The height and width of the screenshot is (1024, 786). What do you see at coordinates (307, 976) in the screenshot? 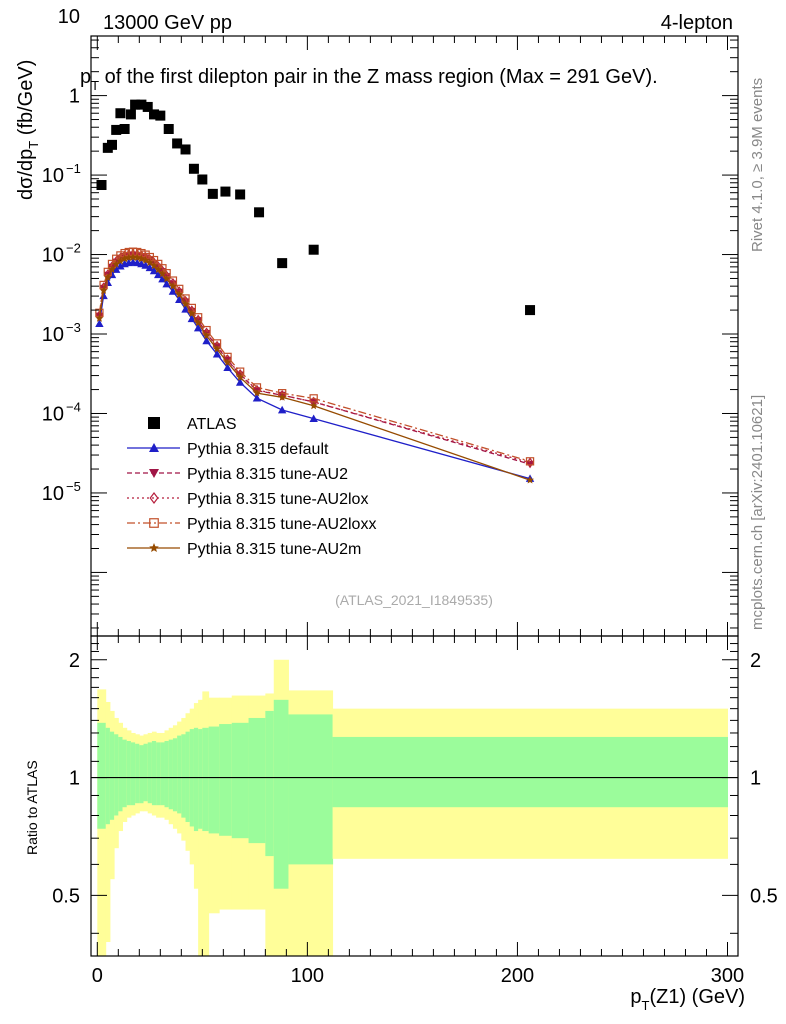
I see `x-tick-label: 100` at bounding box center [307, 976].